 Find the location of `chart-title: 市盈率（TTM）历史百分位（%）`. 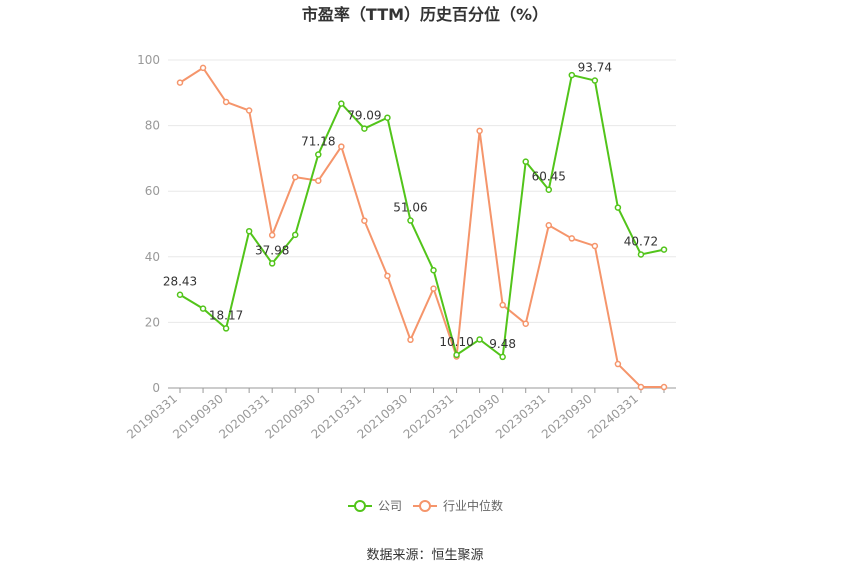

chart-title: 市盈率（TTM）历史百分位（%） is located at coordinates (425, 14).